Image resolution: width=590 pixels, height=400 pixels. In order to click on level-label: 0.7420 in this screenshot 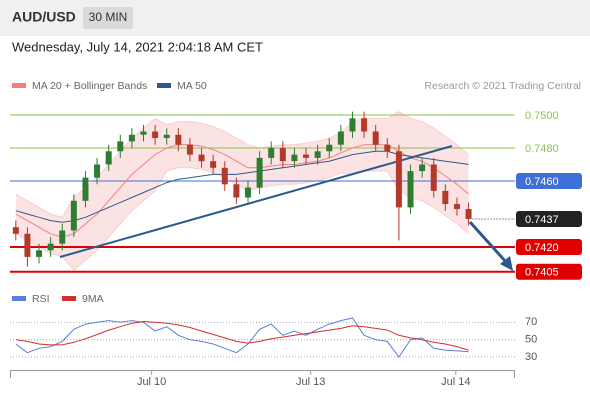, I will do `click(542, 248)`.